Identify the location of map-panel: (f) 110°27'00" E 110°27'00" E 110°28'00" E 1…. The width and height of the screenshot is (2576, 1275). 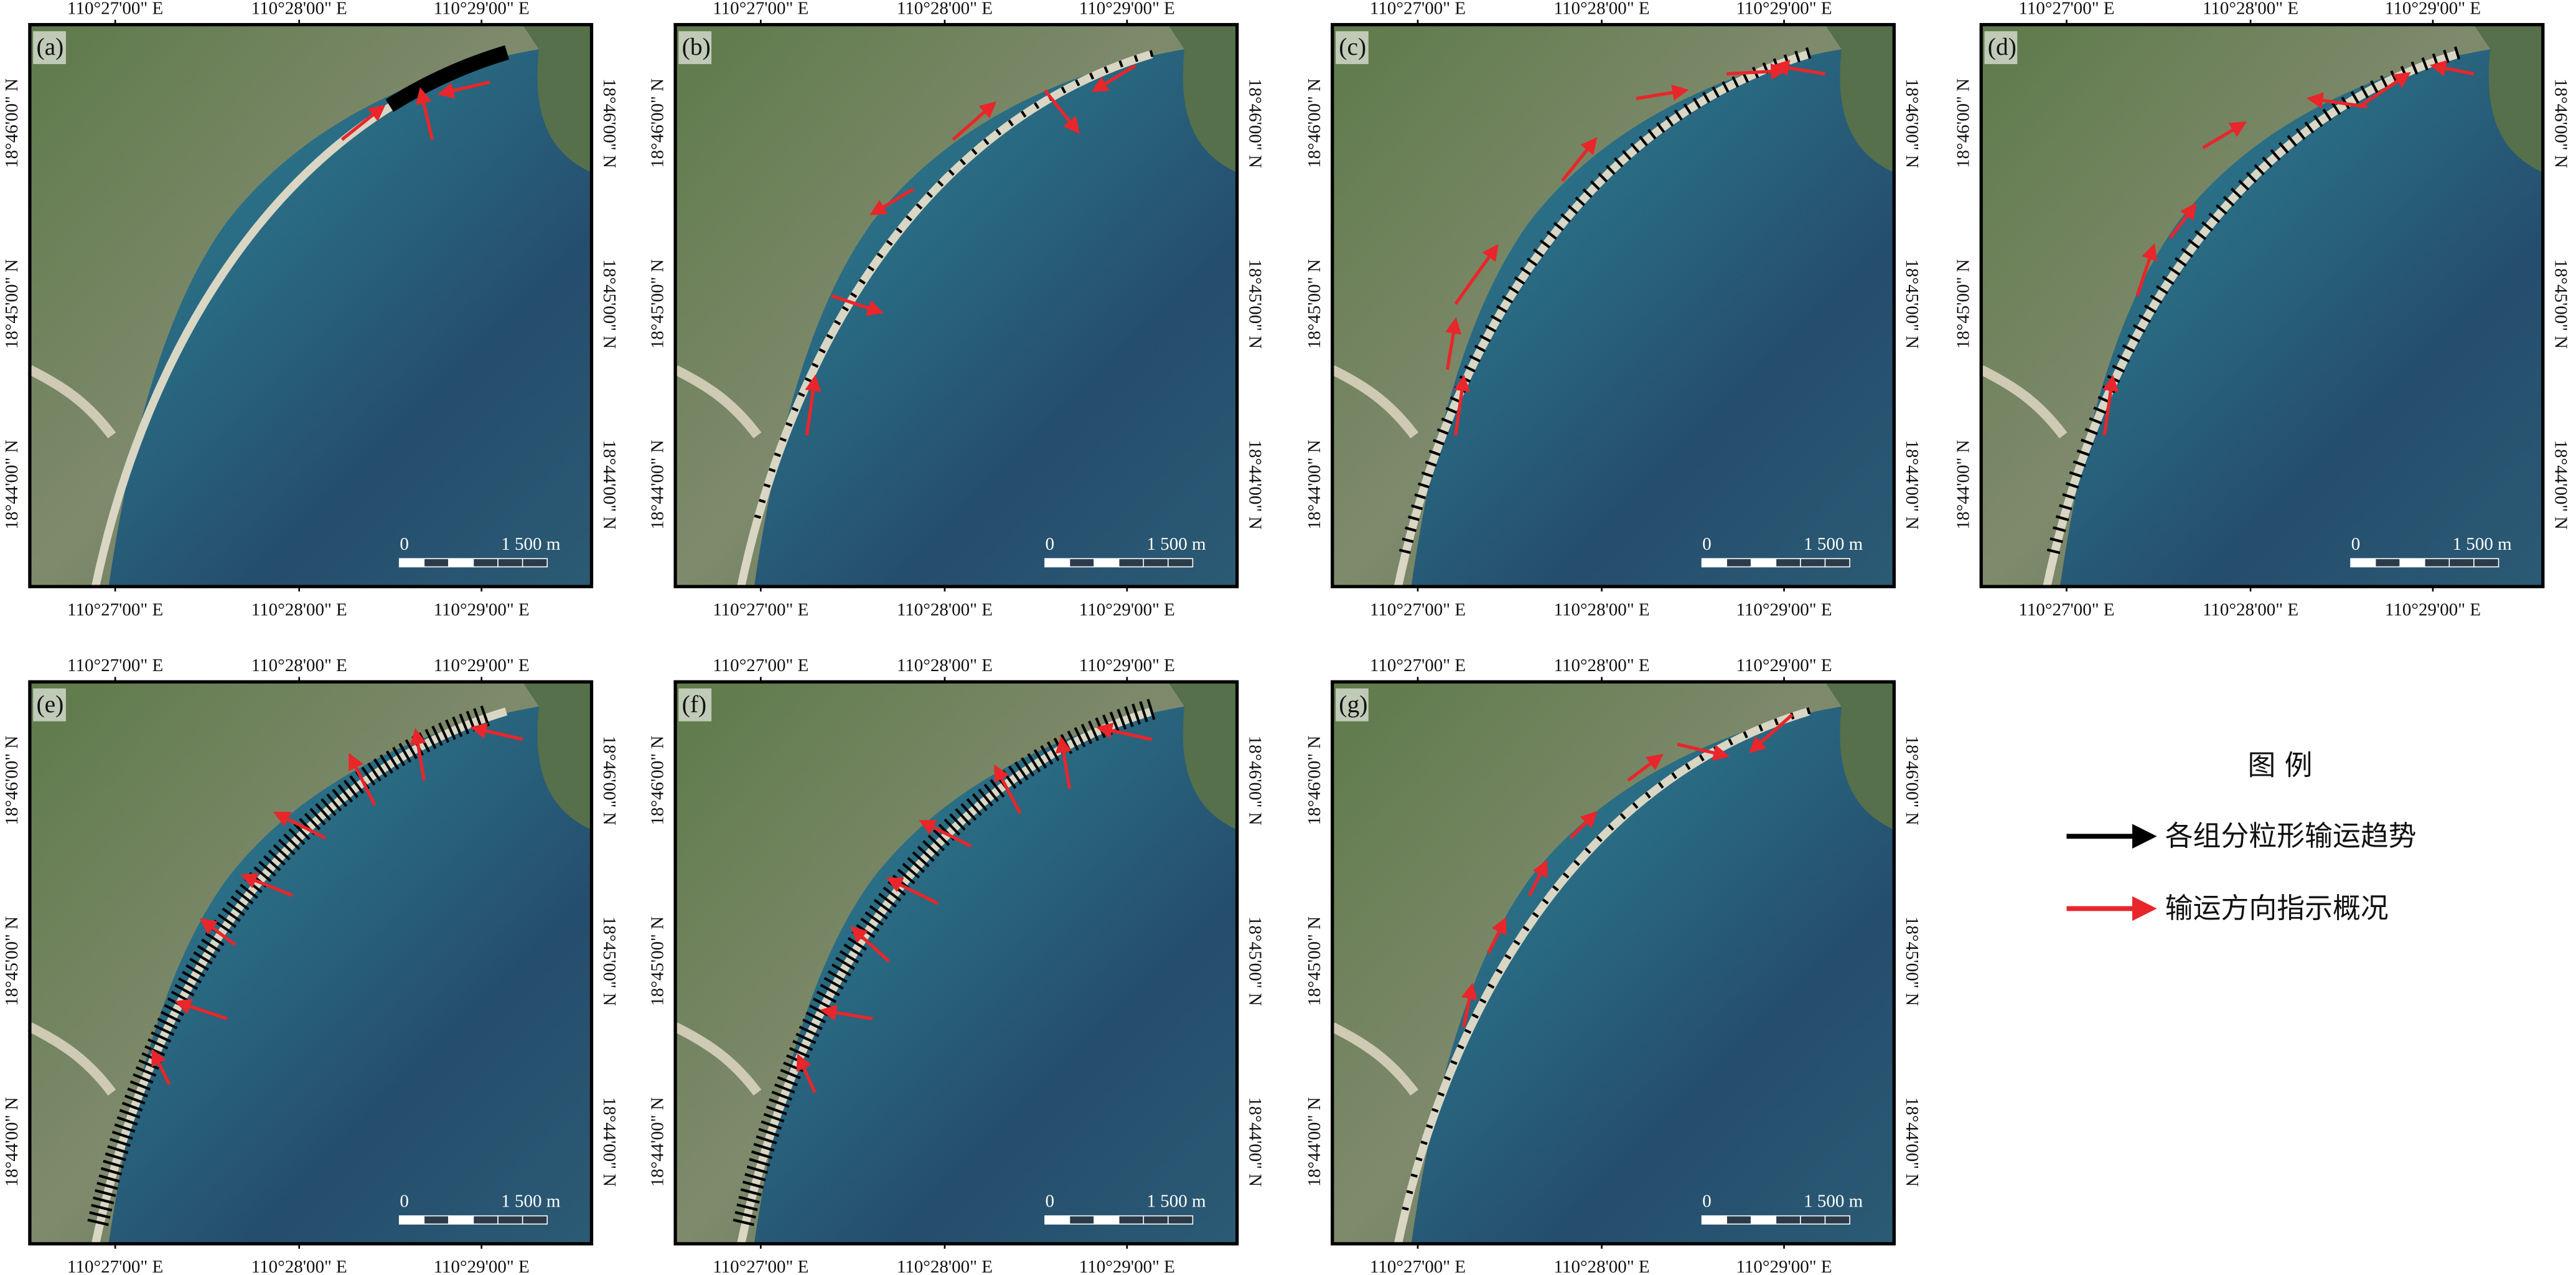
(956, 965).